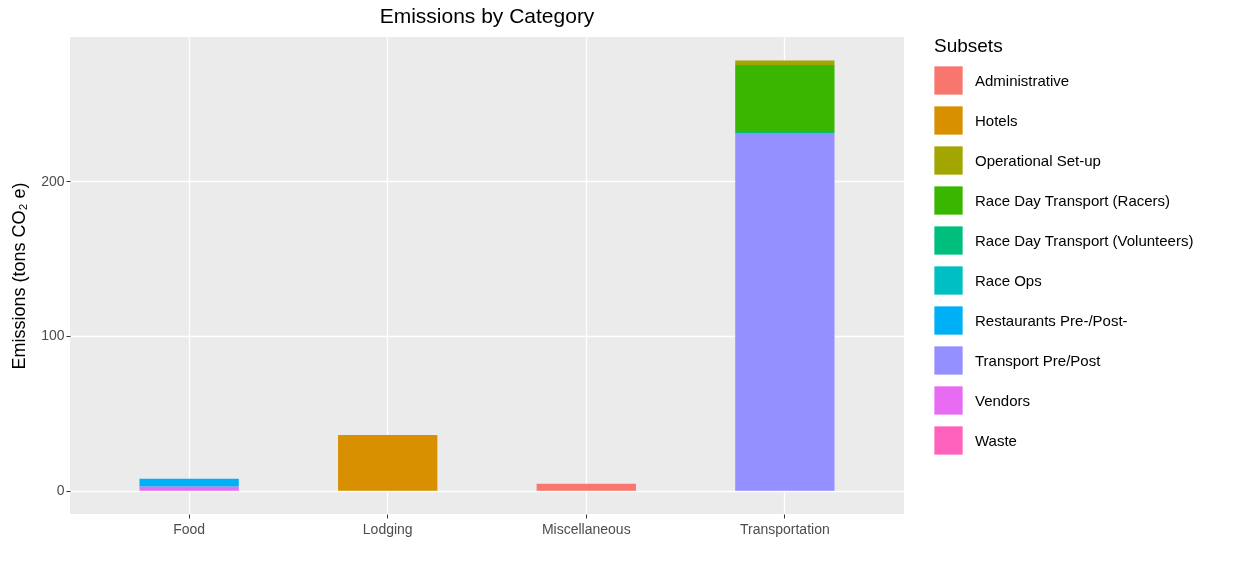 The height and width of the screenshot is (565, 1244). I want to click on legend-label: Race Day Transport (Volunteers), so click(1084, 240).